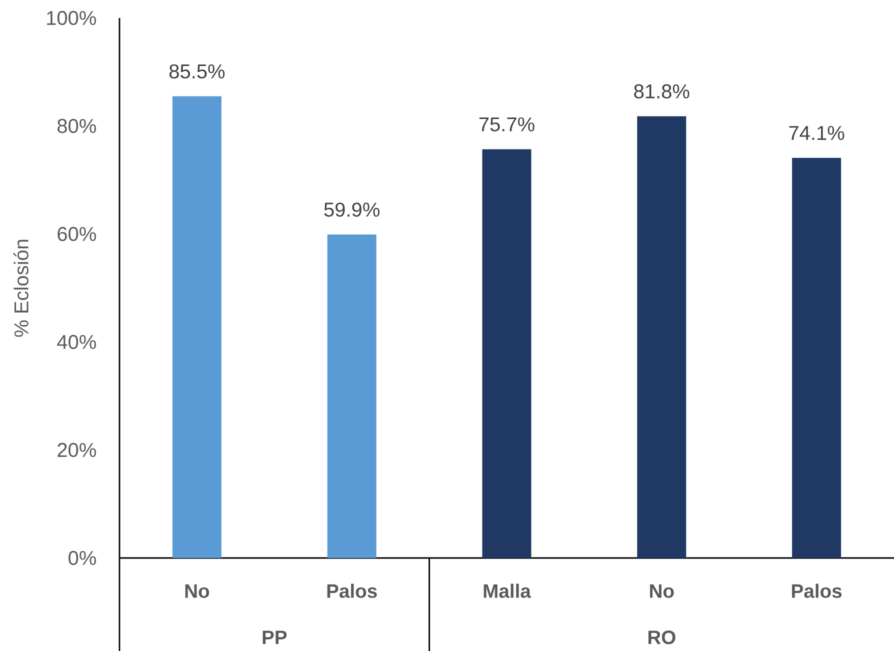 The image size is (894, 651). I want to click on data-label: 85.5%, so click(197, 71).